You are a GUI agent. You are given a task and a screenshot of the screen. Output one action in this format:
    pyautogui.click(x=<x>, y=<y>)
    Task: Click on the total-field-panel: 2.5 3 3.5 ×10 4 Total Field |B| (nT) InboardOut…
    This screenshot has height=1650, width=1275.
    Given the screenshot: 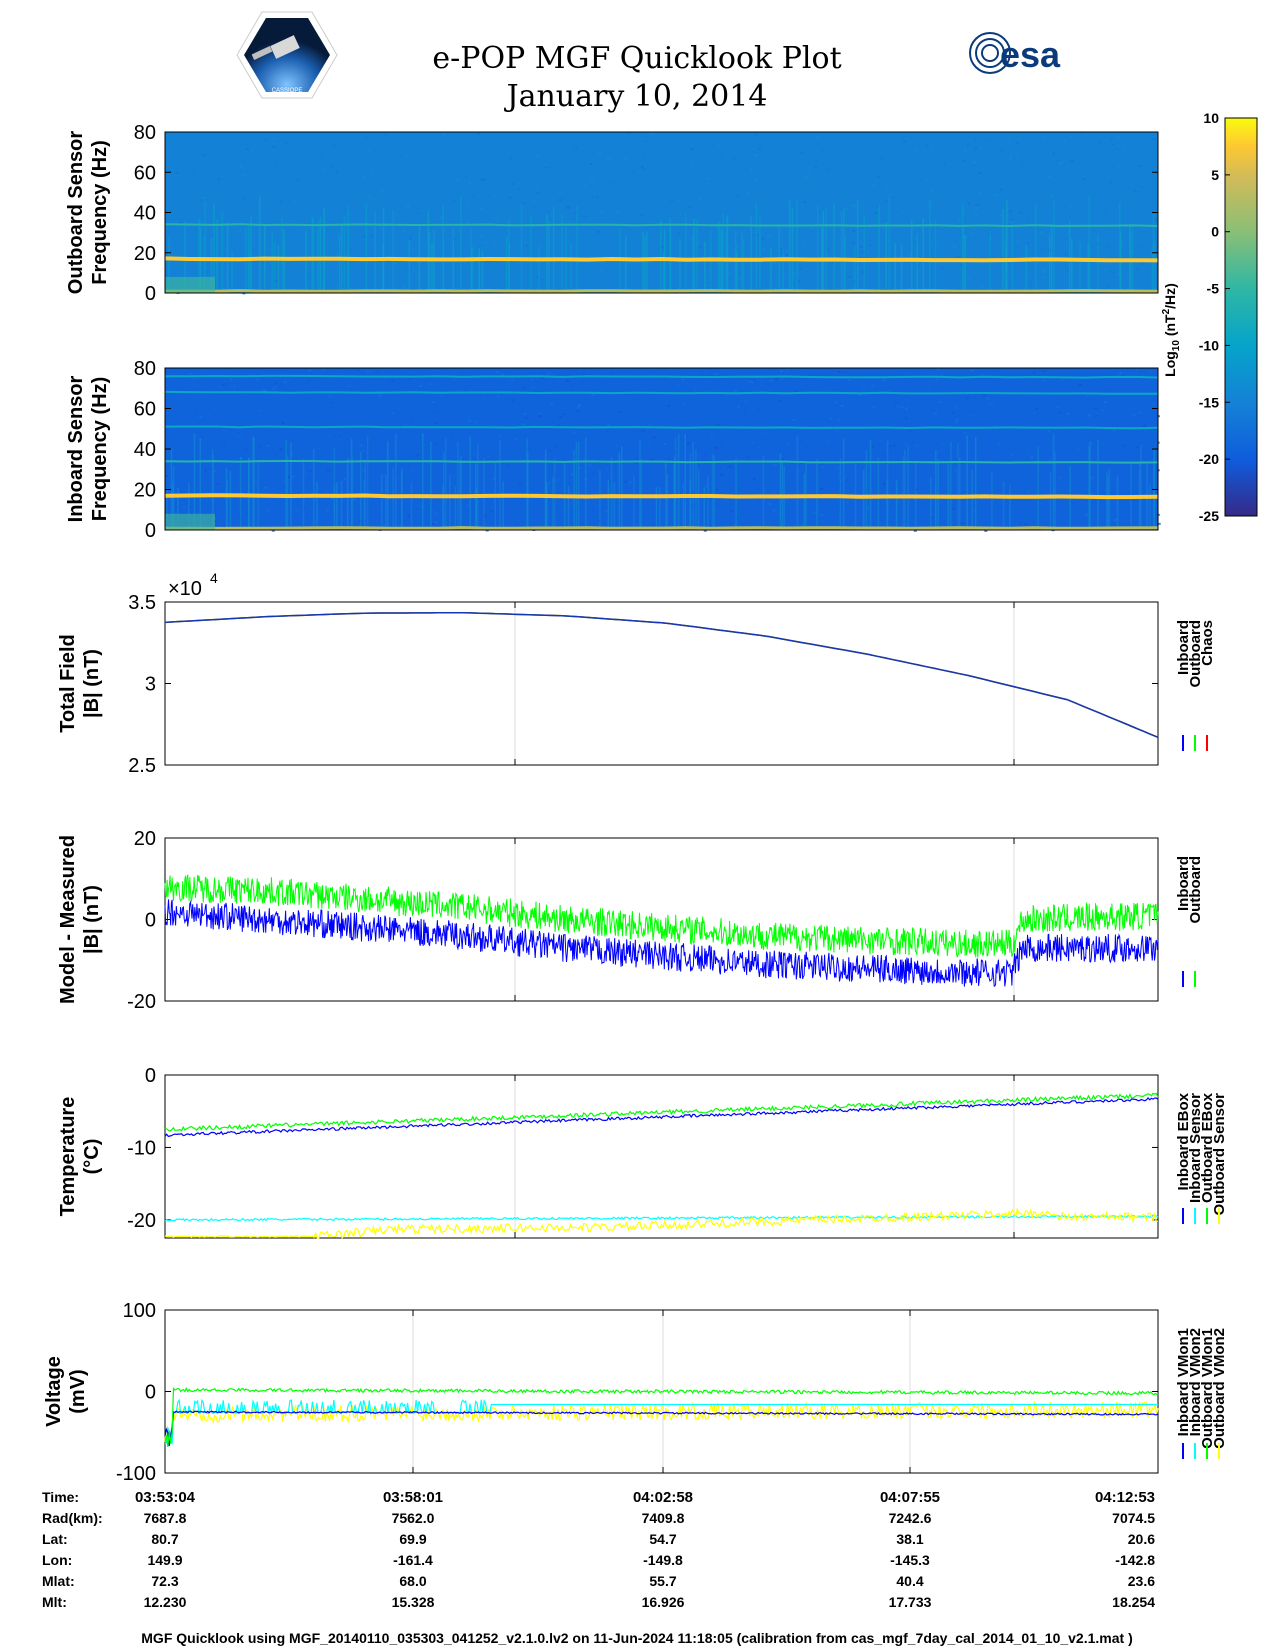 What is the action you would take?
    pyautogui.click(x=636, y=673)
    